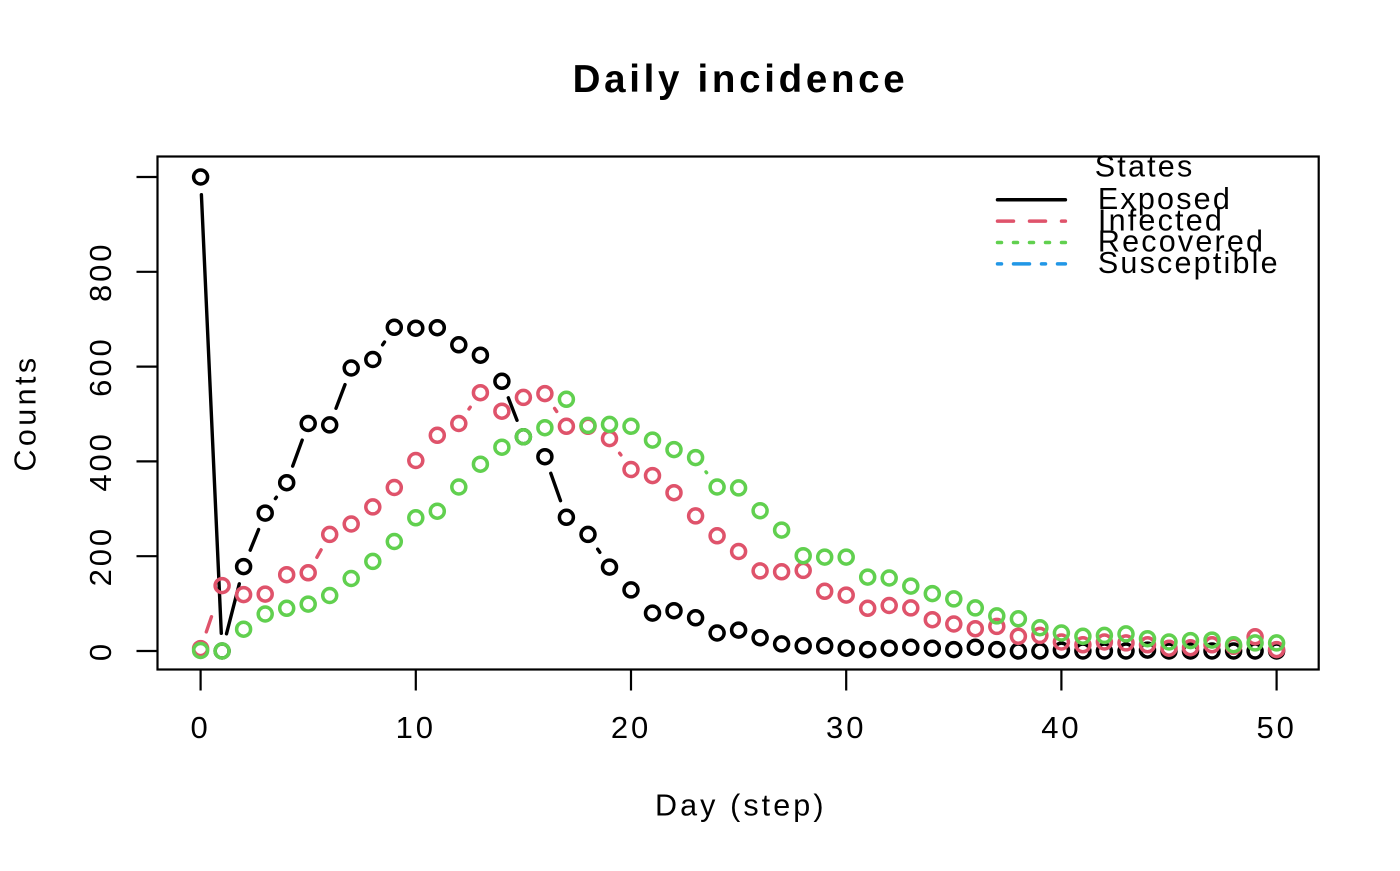  I want to click on svg-text: 800, so click(100, 272).